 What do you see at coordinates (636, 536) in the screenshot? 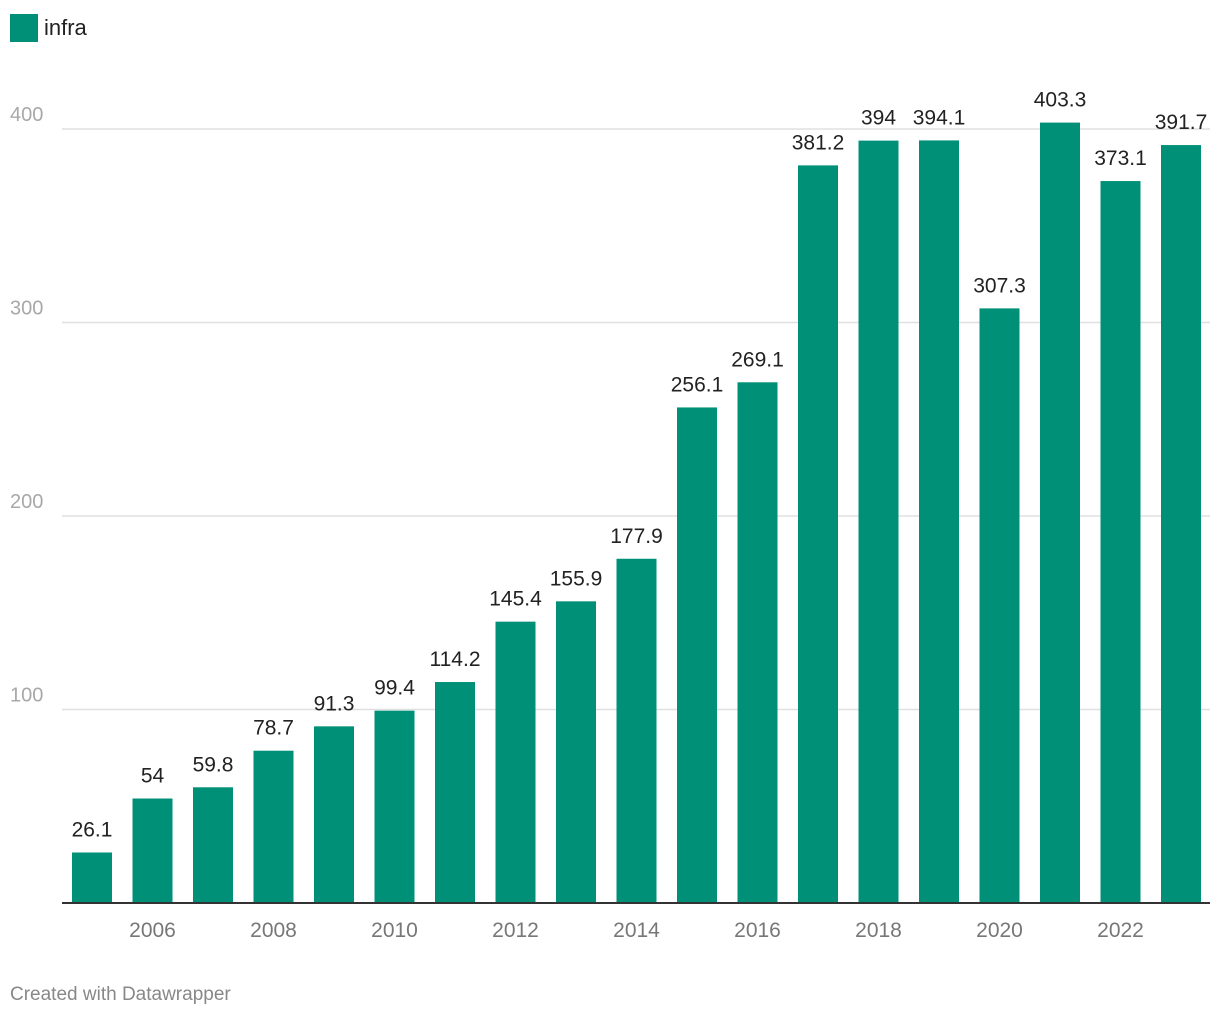
I see `data-label: 177.9` at bounding box center [636, 536].